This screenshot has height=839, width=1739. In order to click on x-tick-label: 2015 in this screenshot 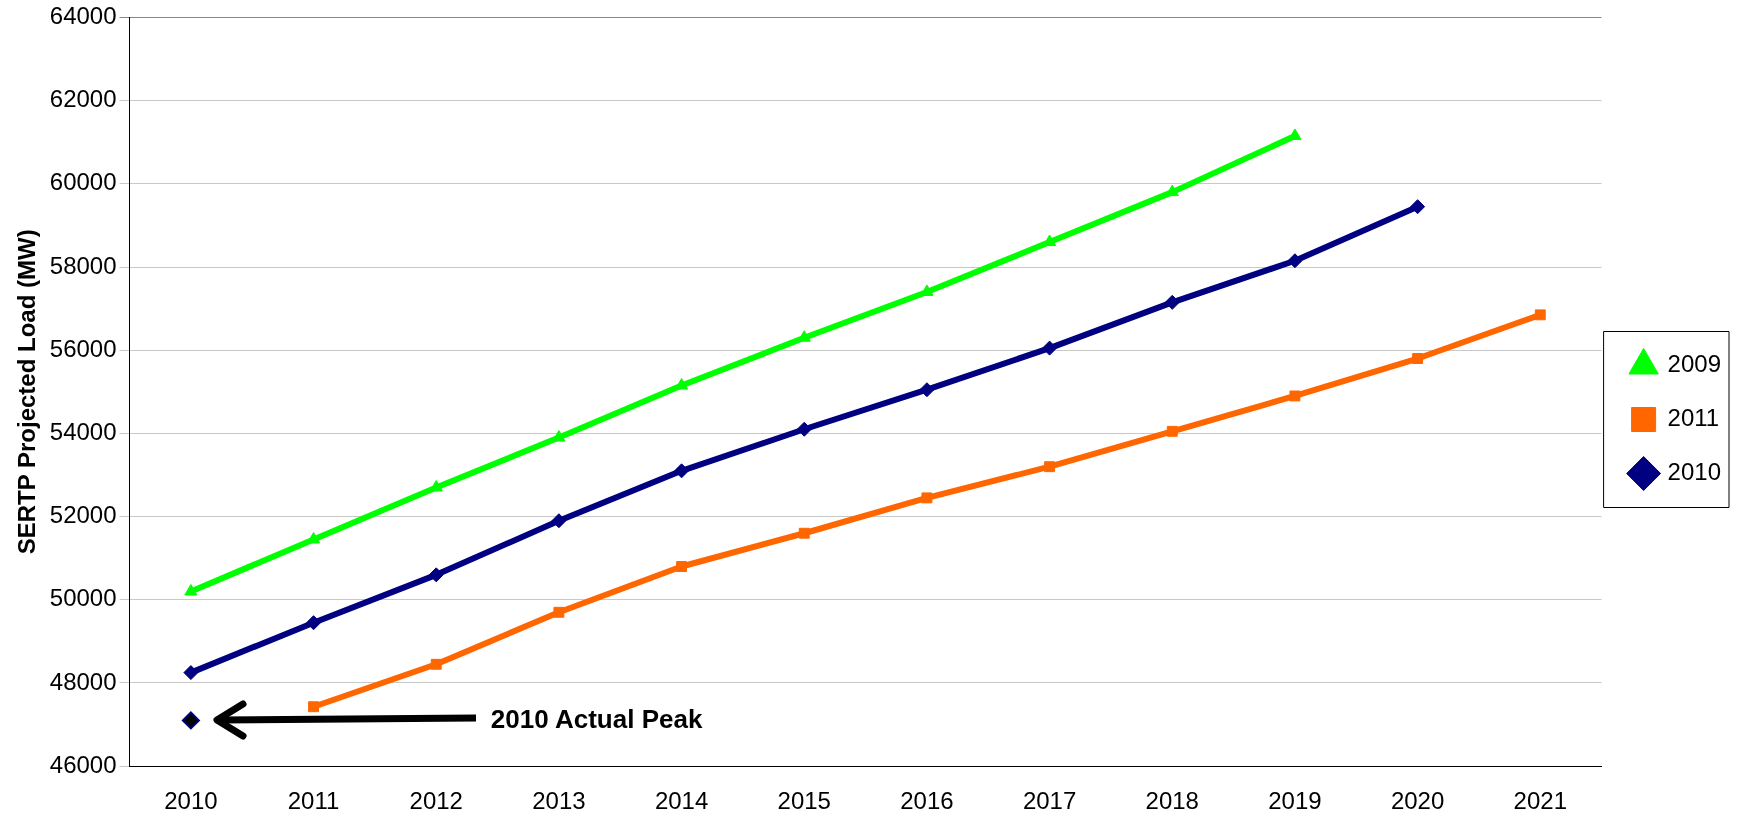, I will do `click(804, 801)`.